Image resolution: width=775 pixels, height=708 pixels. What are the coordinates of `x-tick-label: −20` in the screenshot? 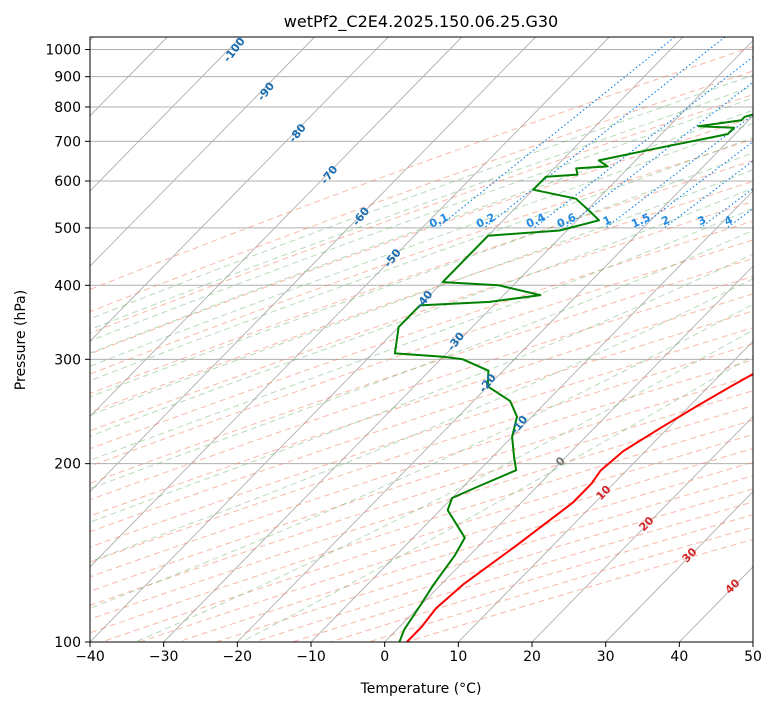 It's located at (238, 657).